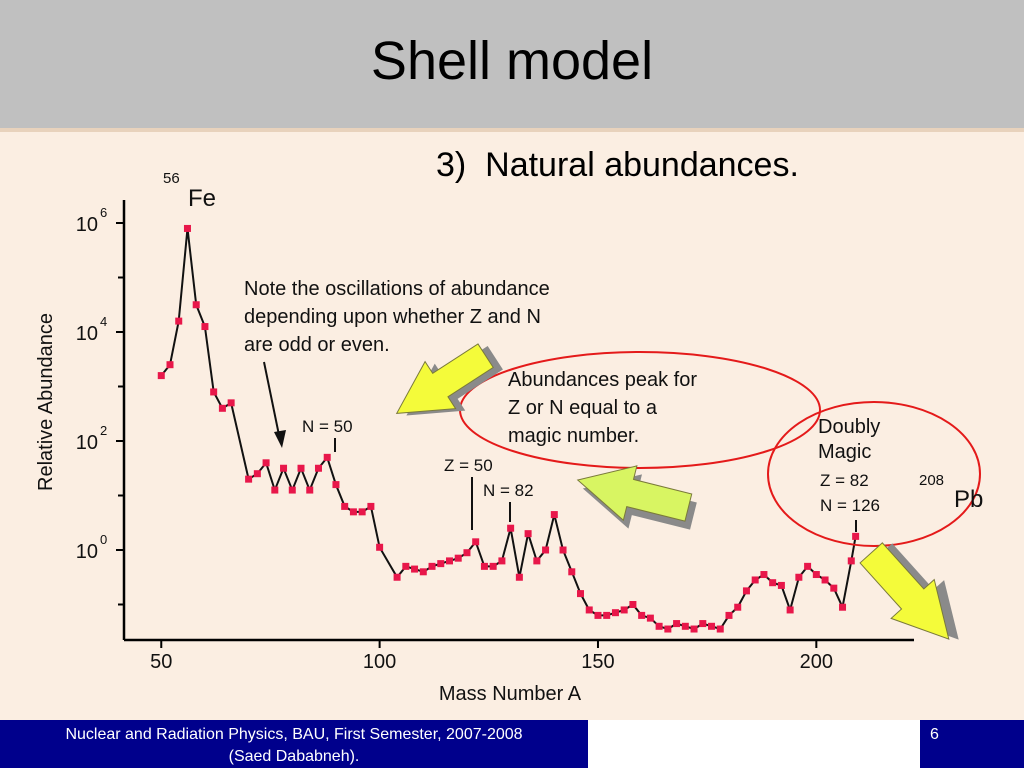 This screenshot has height=768, width=1024. Describe the element at coordinates (510, 694) in the screenshot. I see `x-axis-title: Mass Number A` at that location.